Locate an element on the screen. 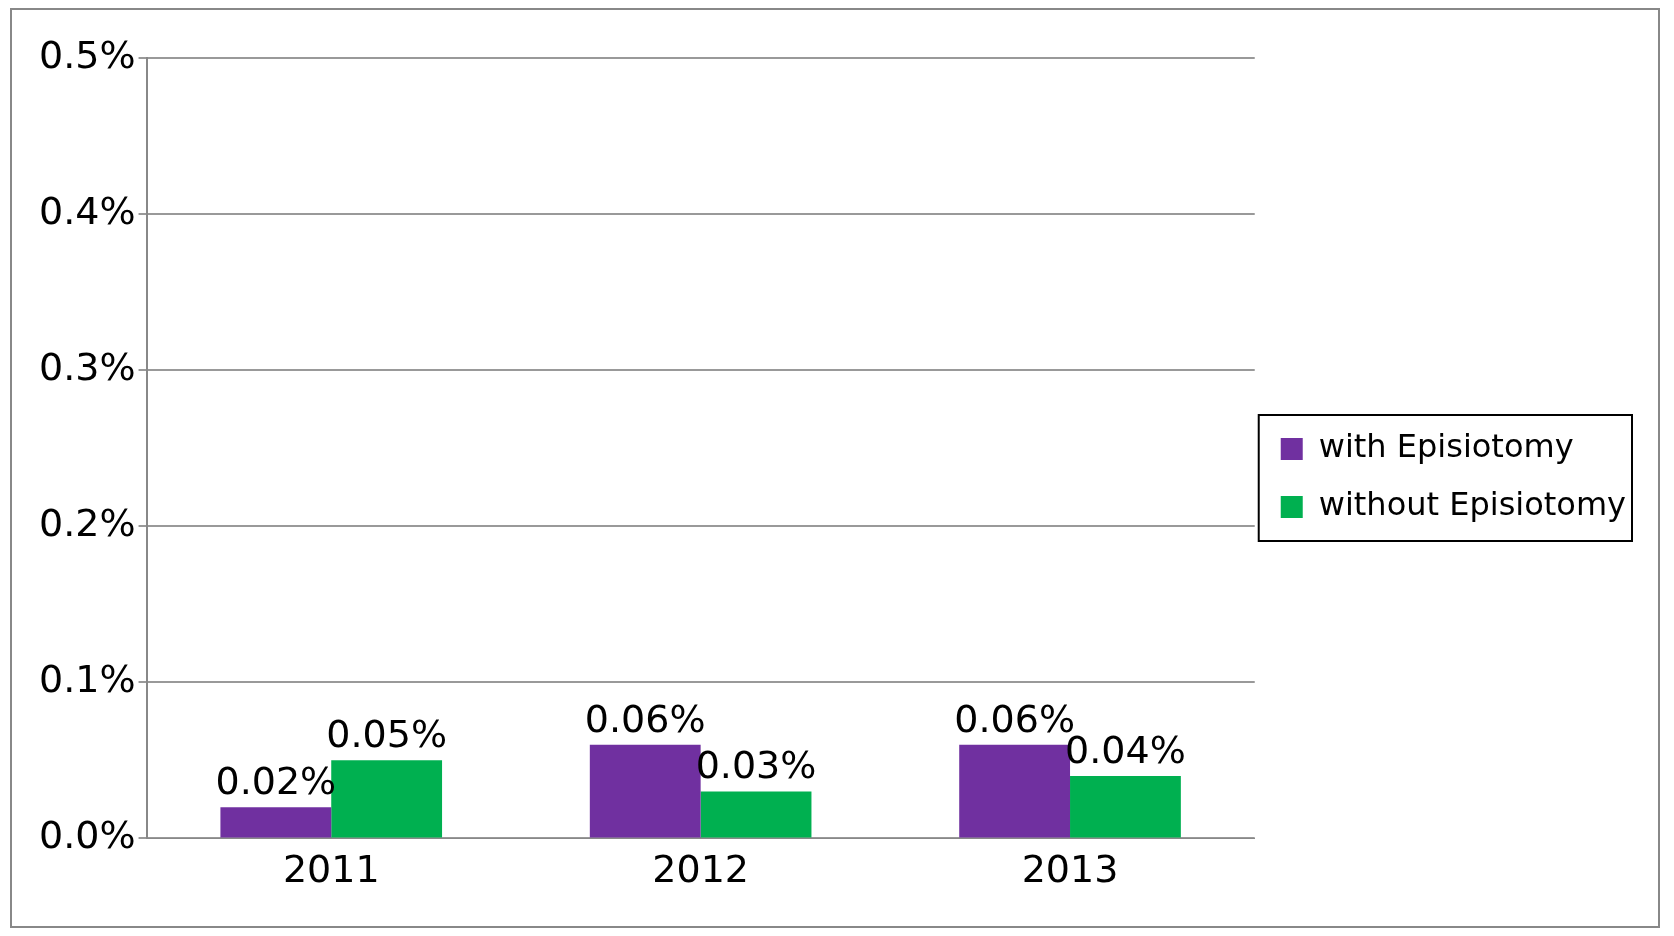  y-tick-label: 0.0% is located at coordinates (87, 835).